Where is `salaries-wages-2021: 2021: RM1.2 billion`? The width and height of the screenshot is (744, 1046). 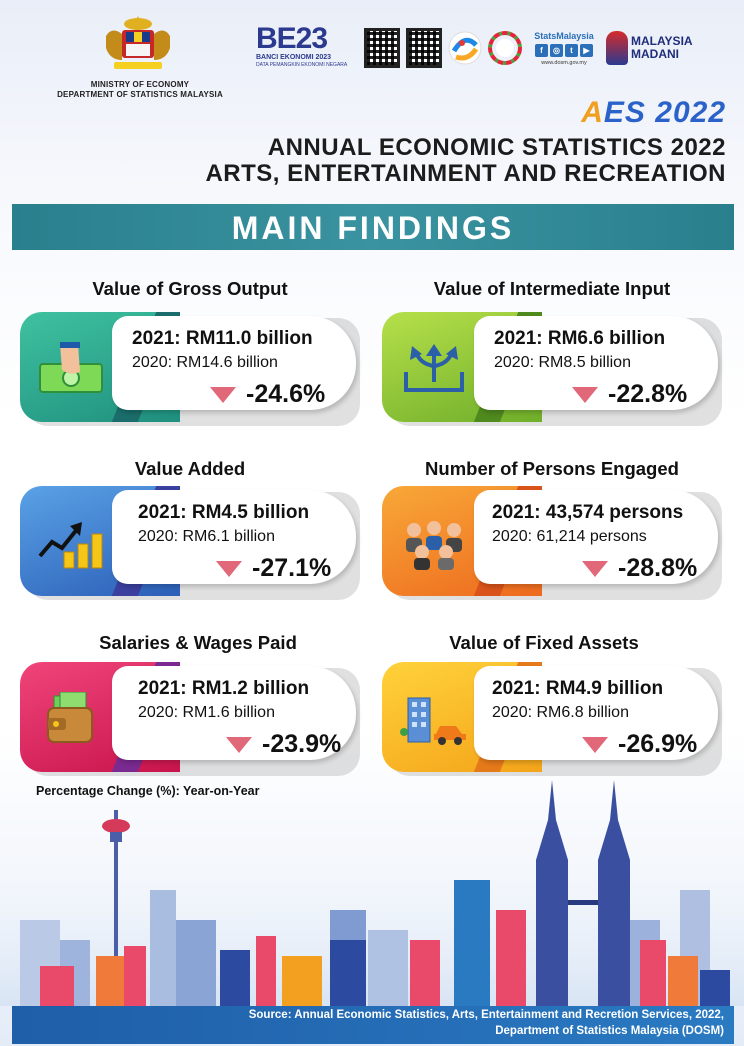
salaries-wages-2021: 2021: RM1.2 billion is located at coordinates (224, 688).